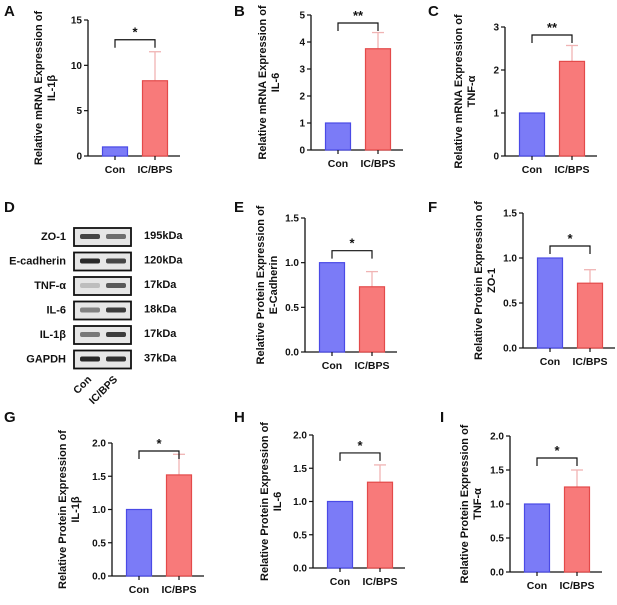 Image resolution: width=617 pixels, height=605 pixels. Describe the element at coordinates (50, 286) in the screenshot. I see `protein-label: TNF-α` at that location.